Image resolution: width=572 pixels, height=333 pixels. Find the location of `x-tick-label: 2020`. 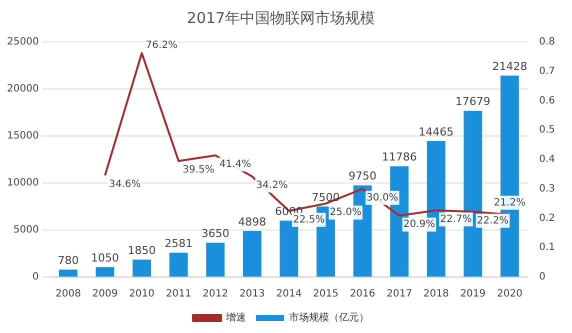

x-tick-label: 2020 is located at coordinates (509, 294).